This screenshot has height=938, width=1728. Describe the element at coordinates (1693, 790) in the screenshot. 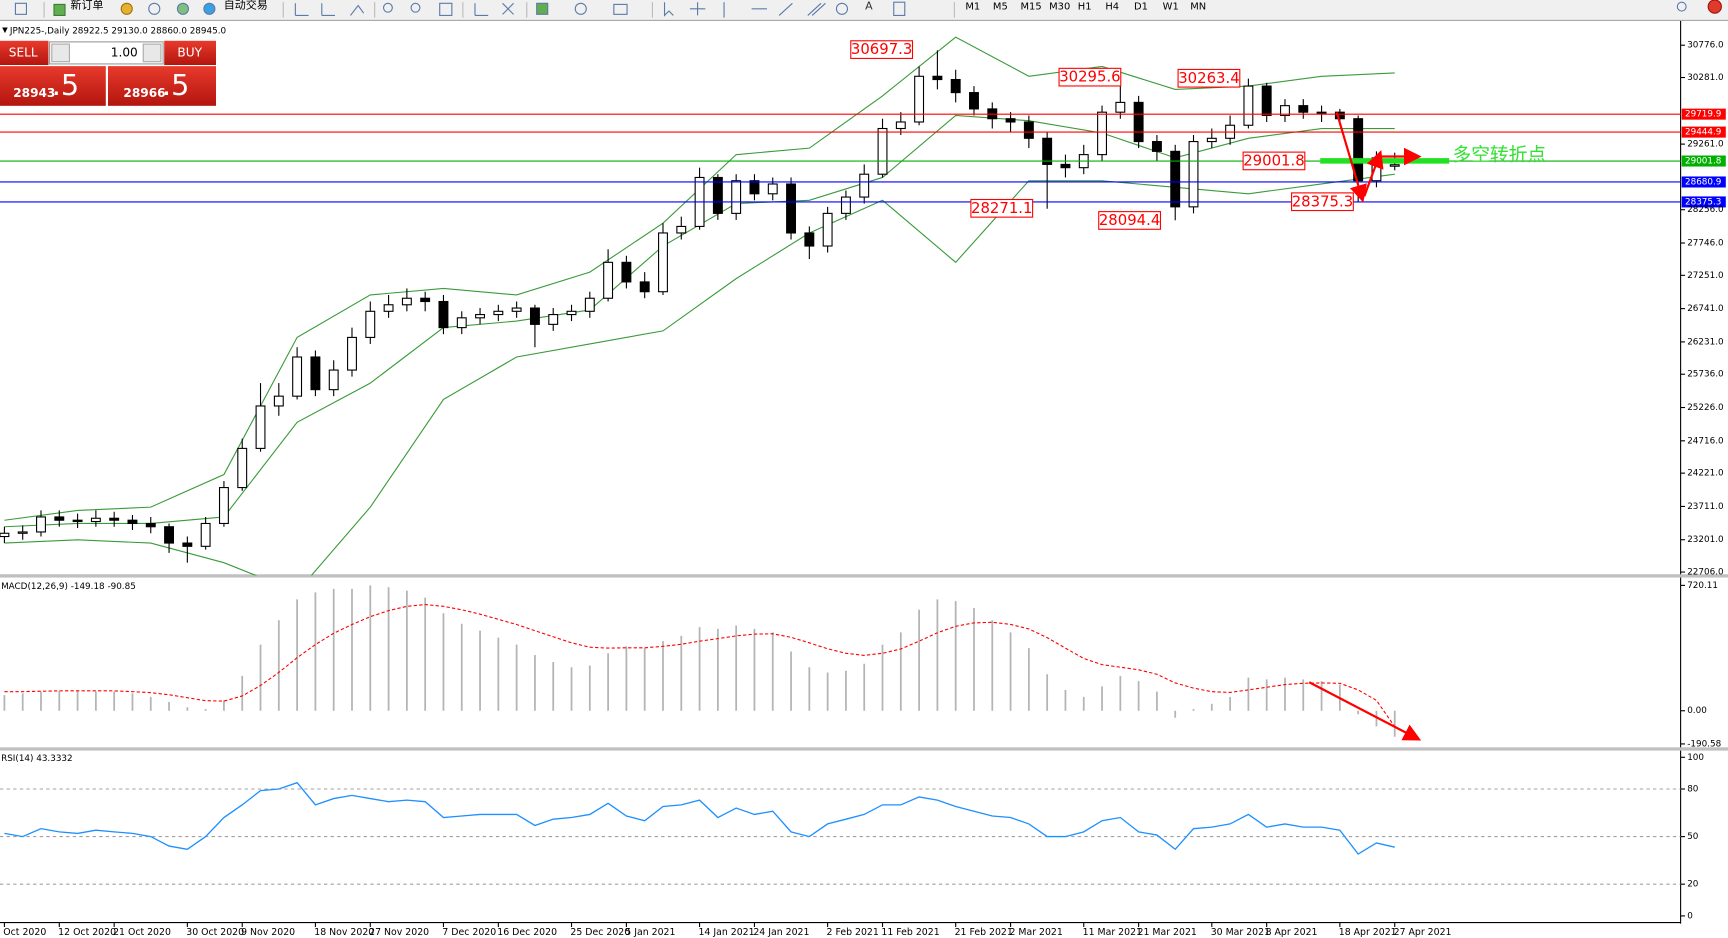

I see `y-tick-label: 80` at that location.